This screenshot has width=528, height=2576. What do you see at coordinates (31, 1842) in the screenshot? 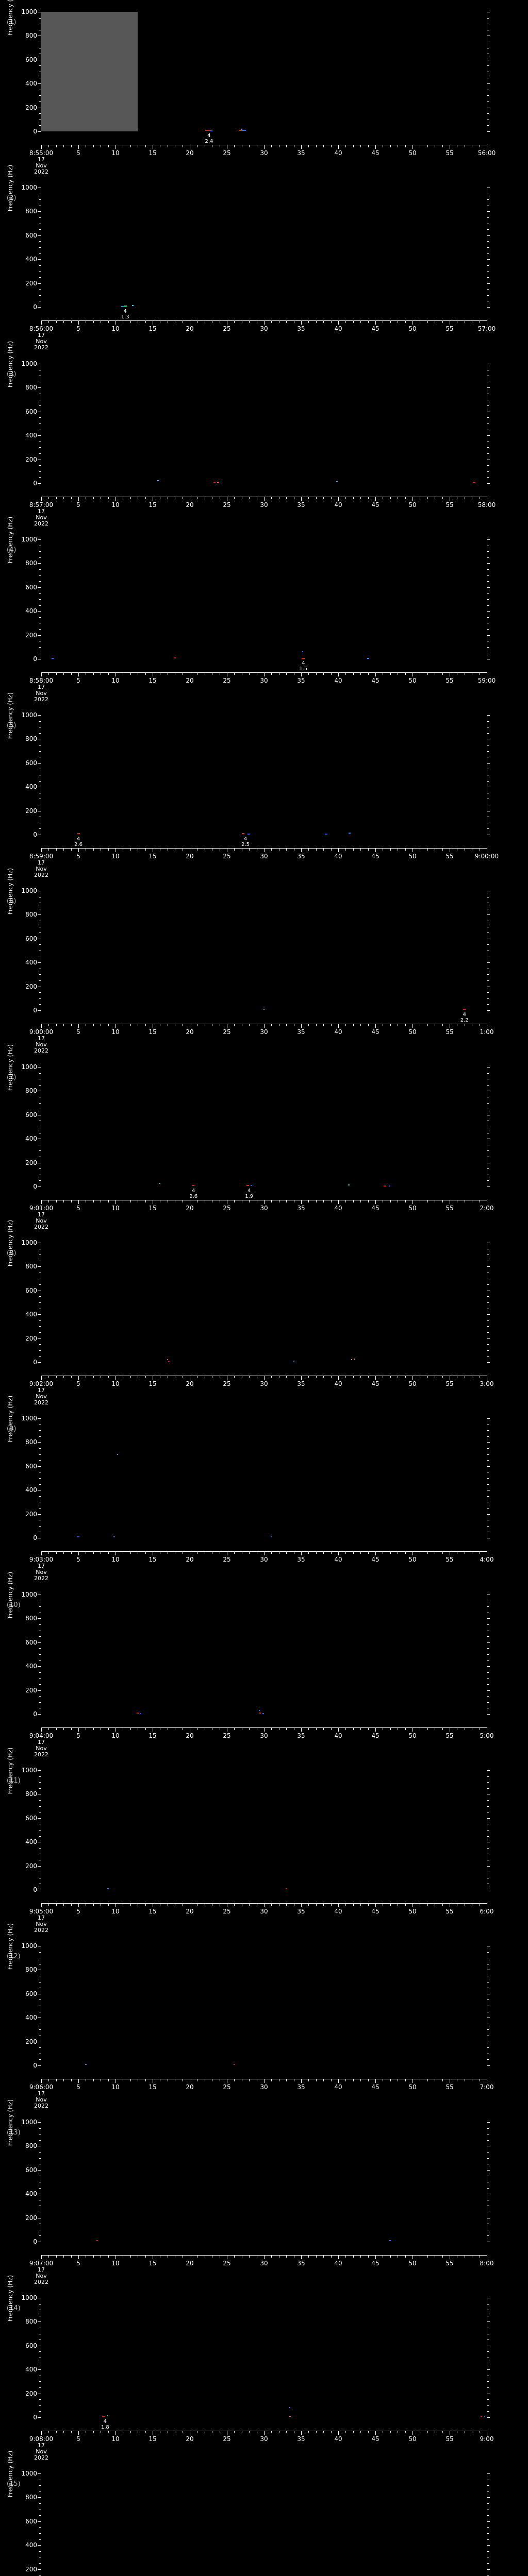
I see `y-tick-label: 400` at bounding box center [31, 1842].